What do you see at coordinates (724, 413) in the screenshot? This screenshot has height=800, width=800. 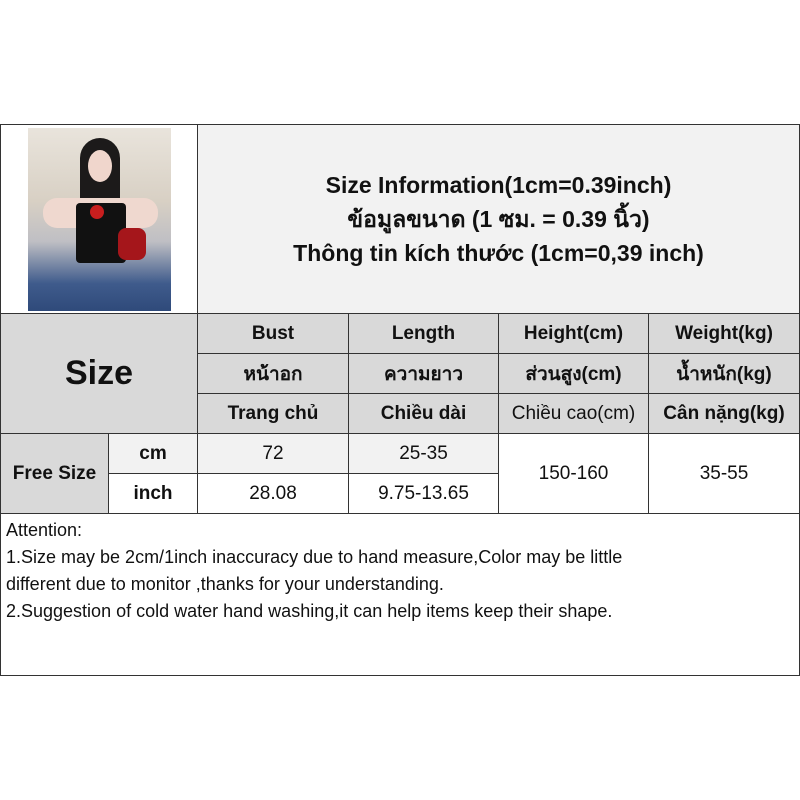 I see `col-weight-vi: Cân nặng(kg)` at bounding box center [724, 413].